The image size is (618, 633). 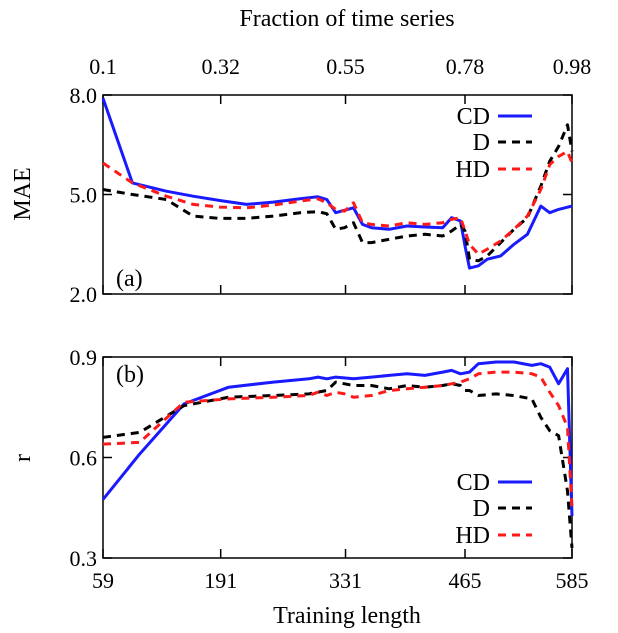 What do you see at coordinates (345, 580) in the screenshot?
I see `x-tick-label: 331` at bounding box center [345, 580].